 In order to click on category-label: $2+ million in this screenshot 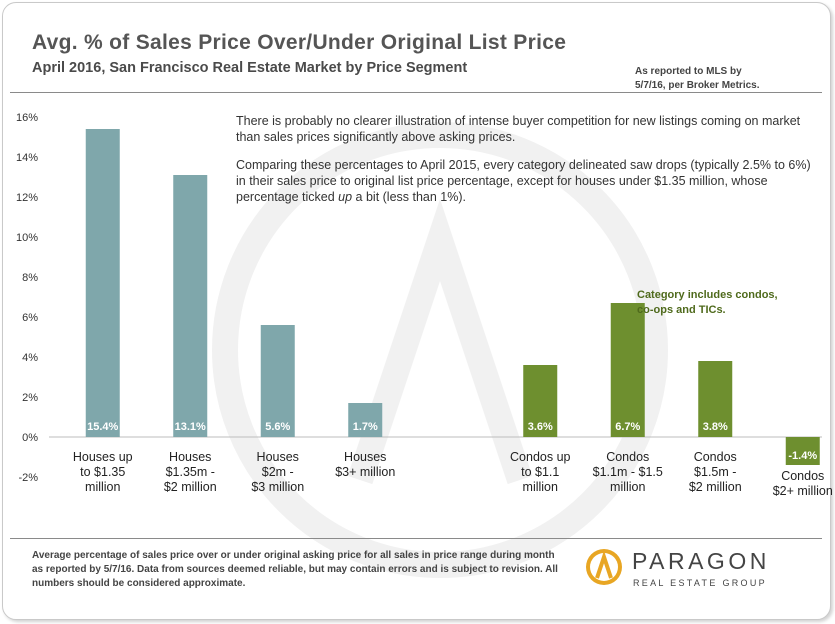, I will do `click(803, 491)`.